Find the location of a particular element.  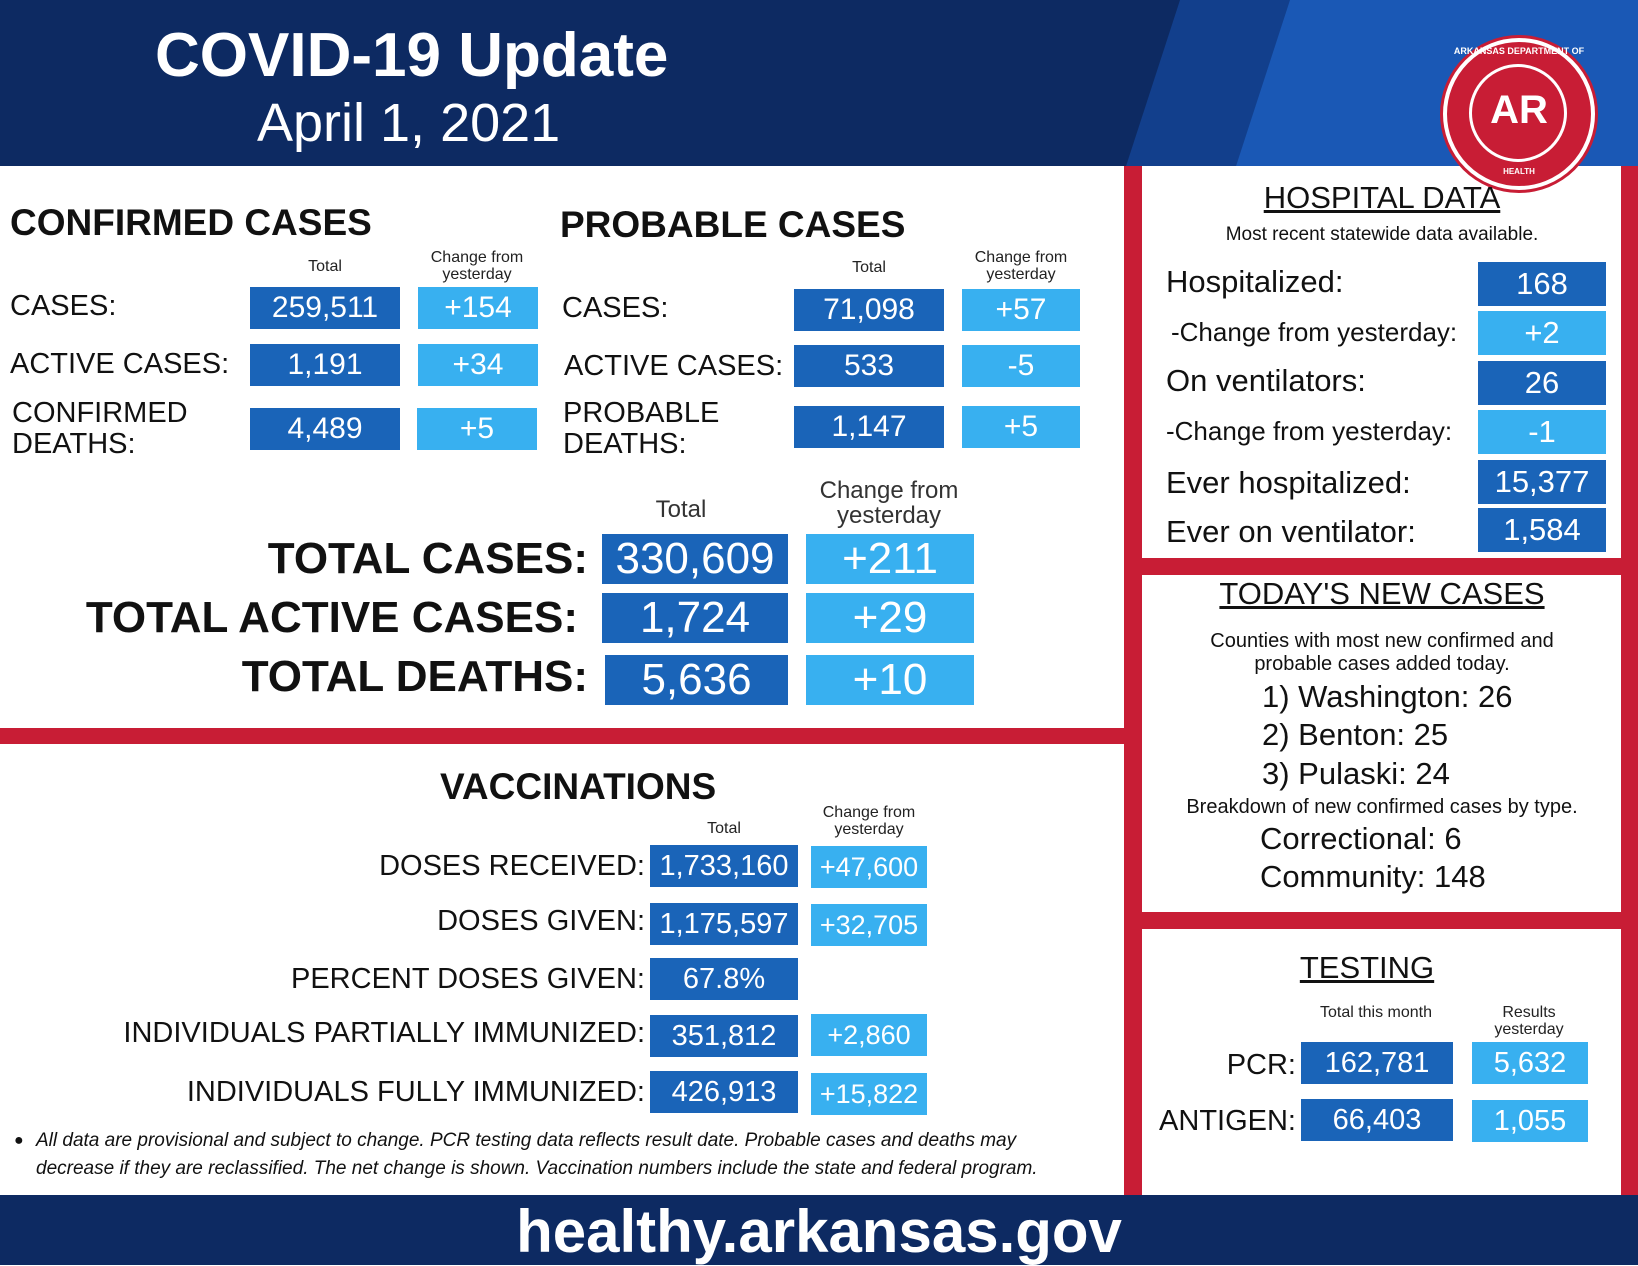

footer-banner is located at coordinates (819, 1230).